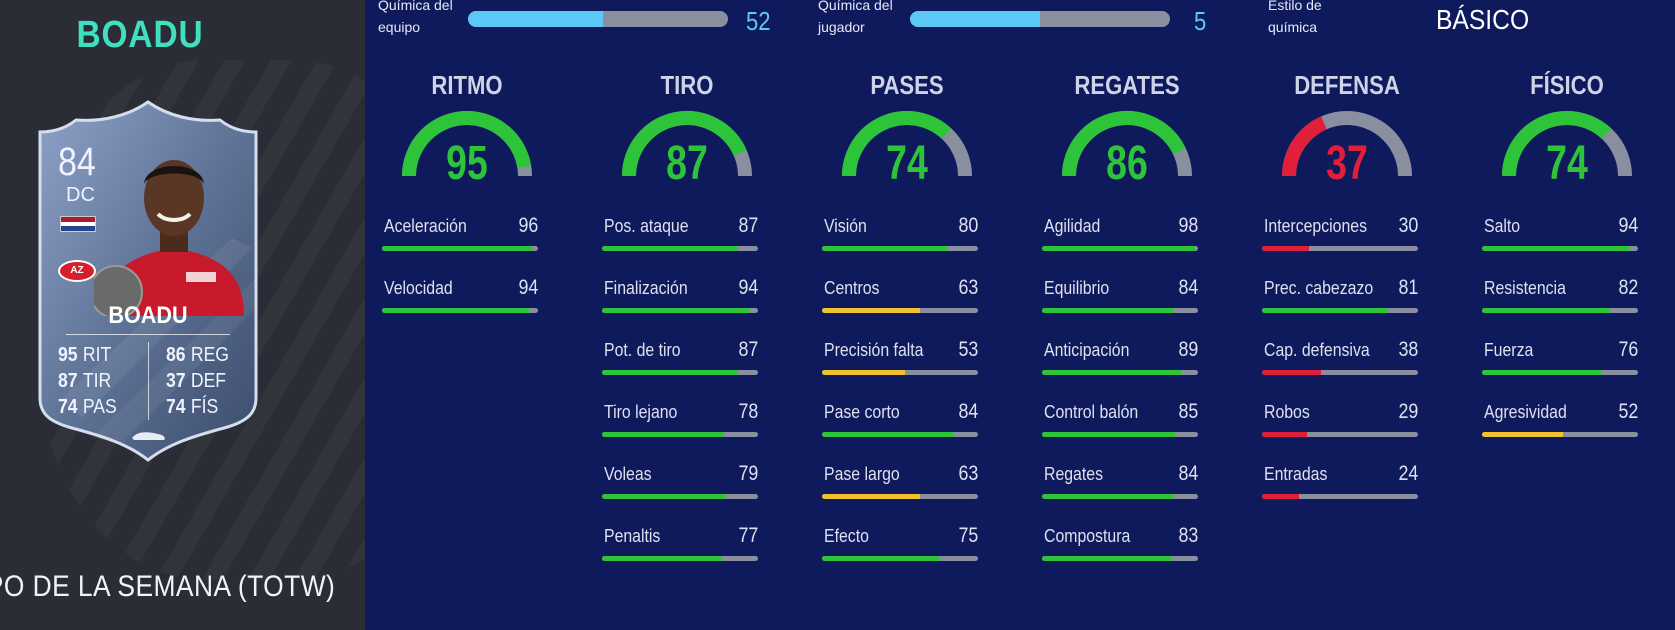 The height and width of the screenshot is (630, 1675). What do you see at coordinates (528, 225) in the screenshot?
I see `attribute-value: 96` at bounding box center [528, 225].